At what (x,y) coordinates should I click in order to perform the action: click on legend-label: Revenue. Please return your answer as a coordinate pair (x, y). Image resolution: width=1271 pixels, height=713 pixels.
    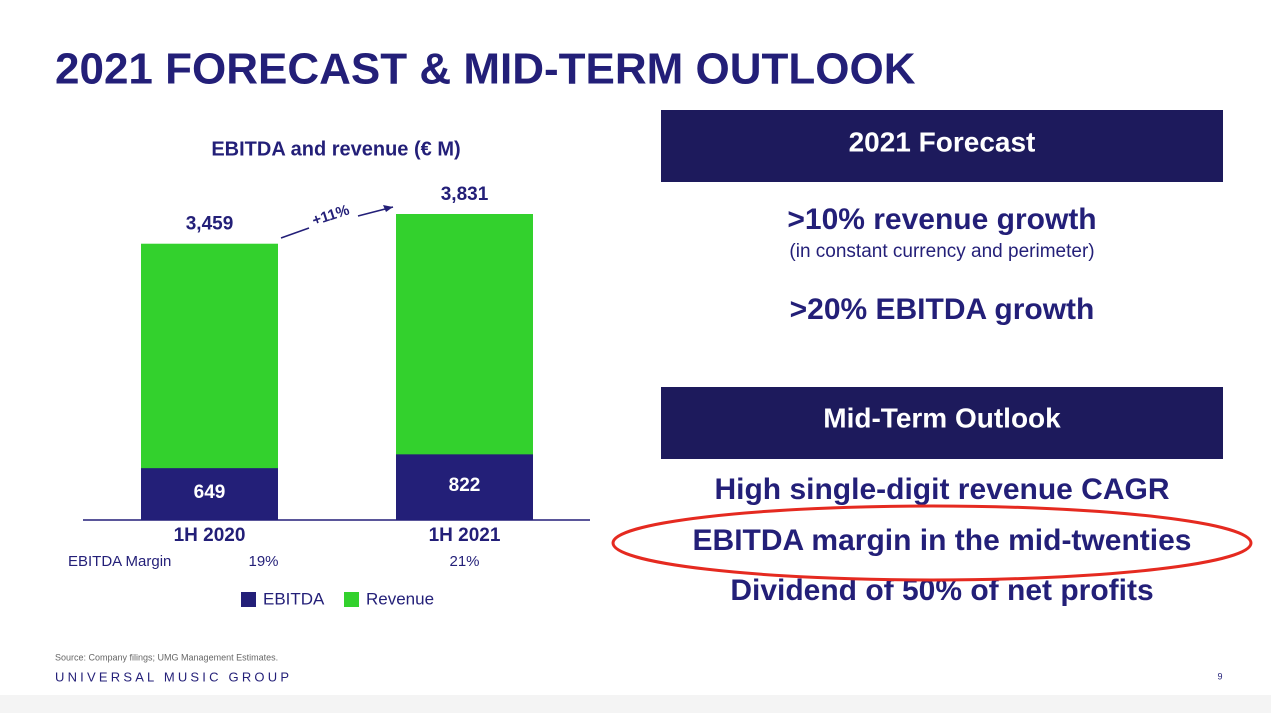
    Looking at the image, I should click on (400, 598).